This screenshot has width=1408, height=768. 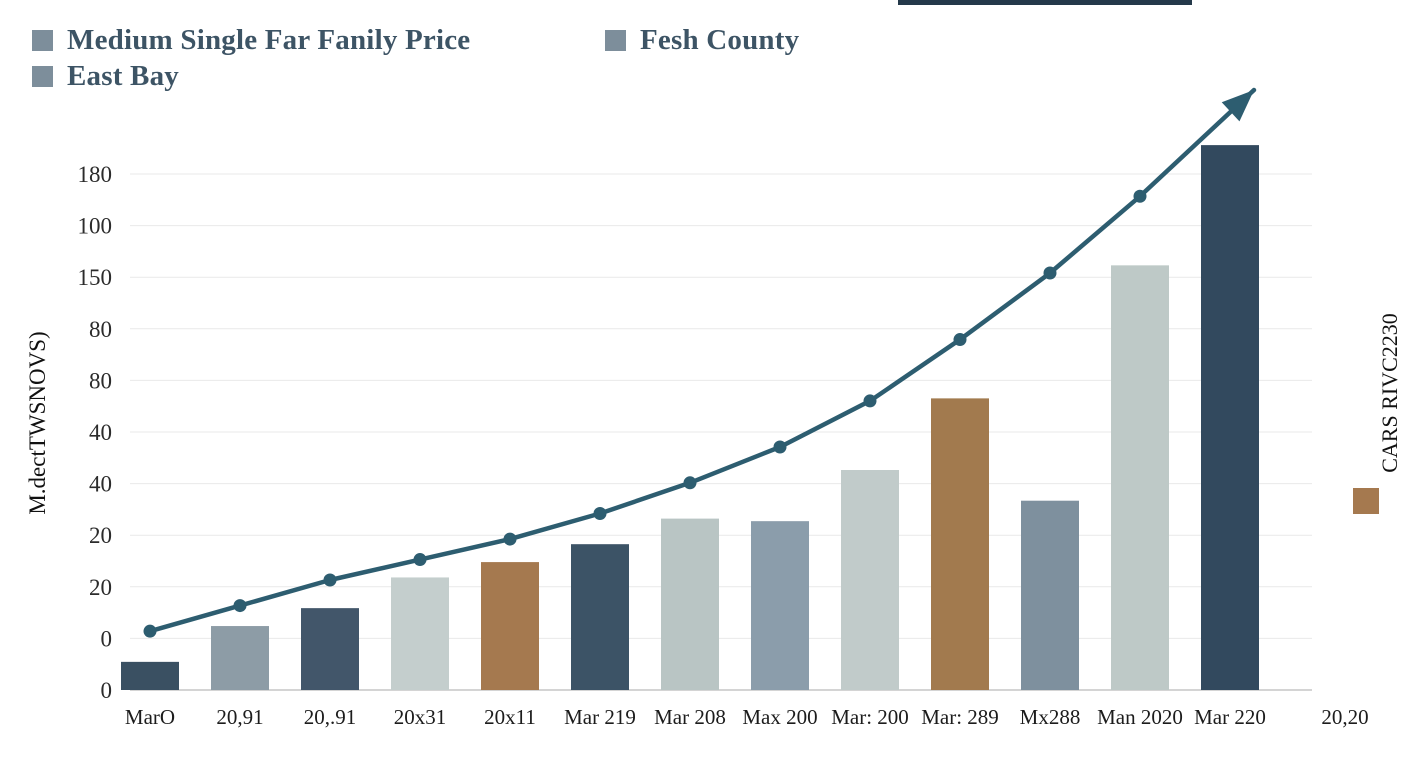 What do you see at coordinates (1045, 2) in the screenshot?
I see `top-right-decorative-line` at bounding box center [1045, 2].